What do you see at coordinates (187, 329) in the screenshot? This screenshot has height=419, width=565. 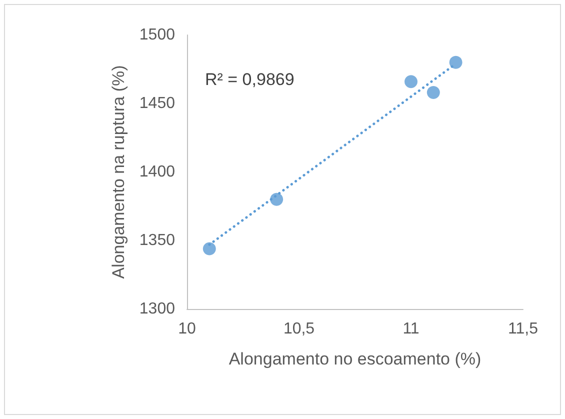 I see `x-tick-label: 10` at bounding box center [187, 329].